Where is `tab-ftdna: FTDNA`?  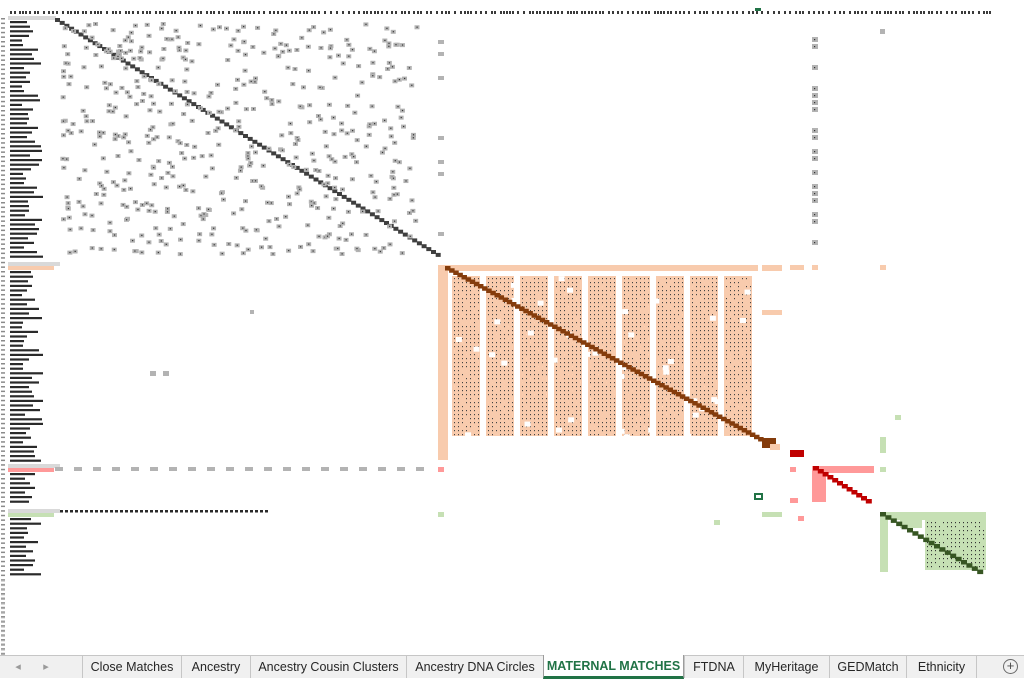 tab-ftdna: FTDNA is located at coordinates (713, 667).